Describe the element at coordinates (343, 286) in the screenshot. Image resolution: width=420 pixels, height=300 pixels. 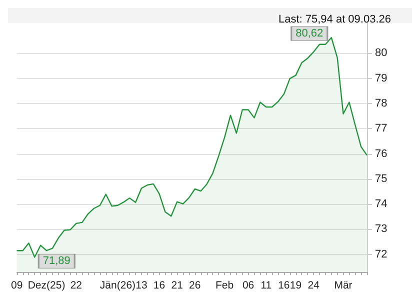
I see `x-tick-label: Mär` at that location.